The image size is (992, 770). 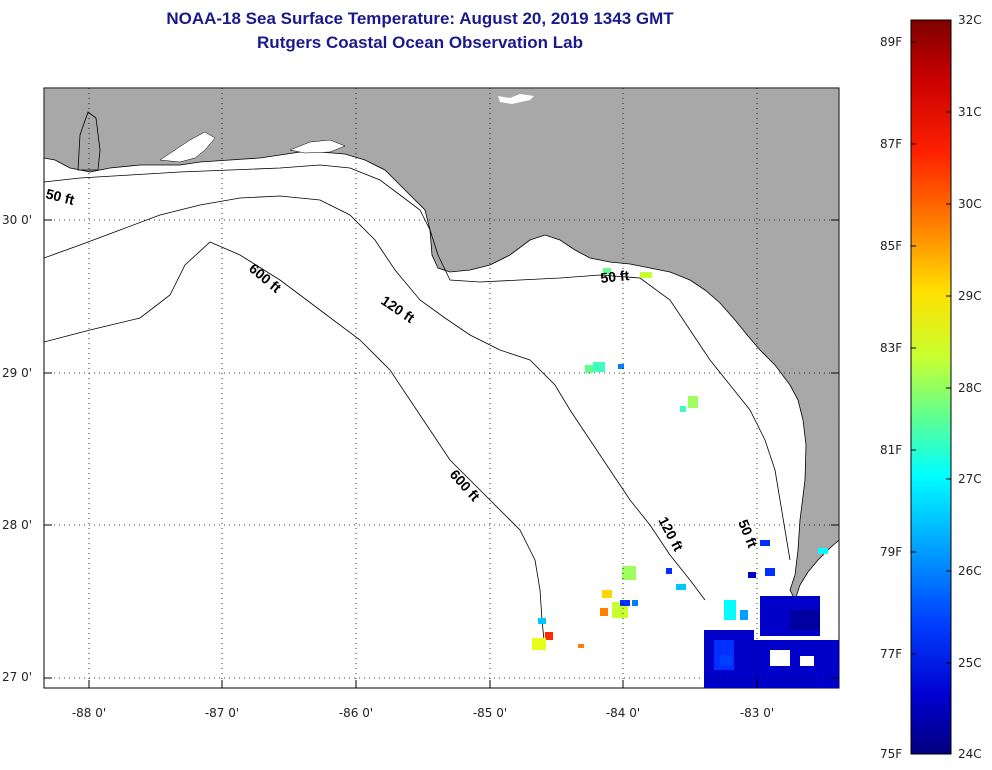 I want to click on colorbar-label-c: 26C, so click(x=970, y=571).